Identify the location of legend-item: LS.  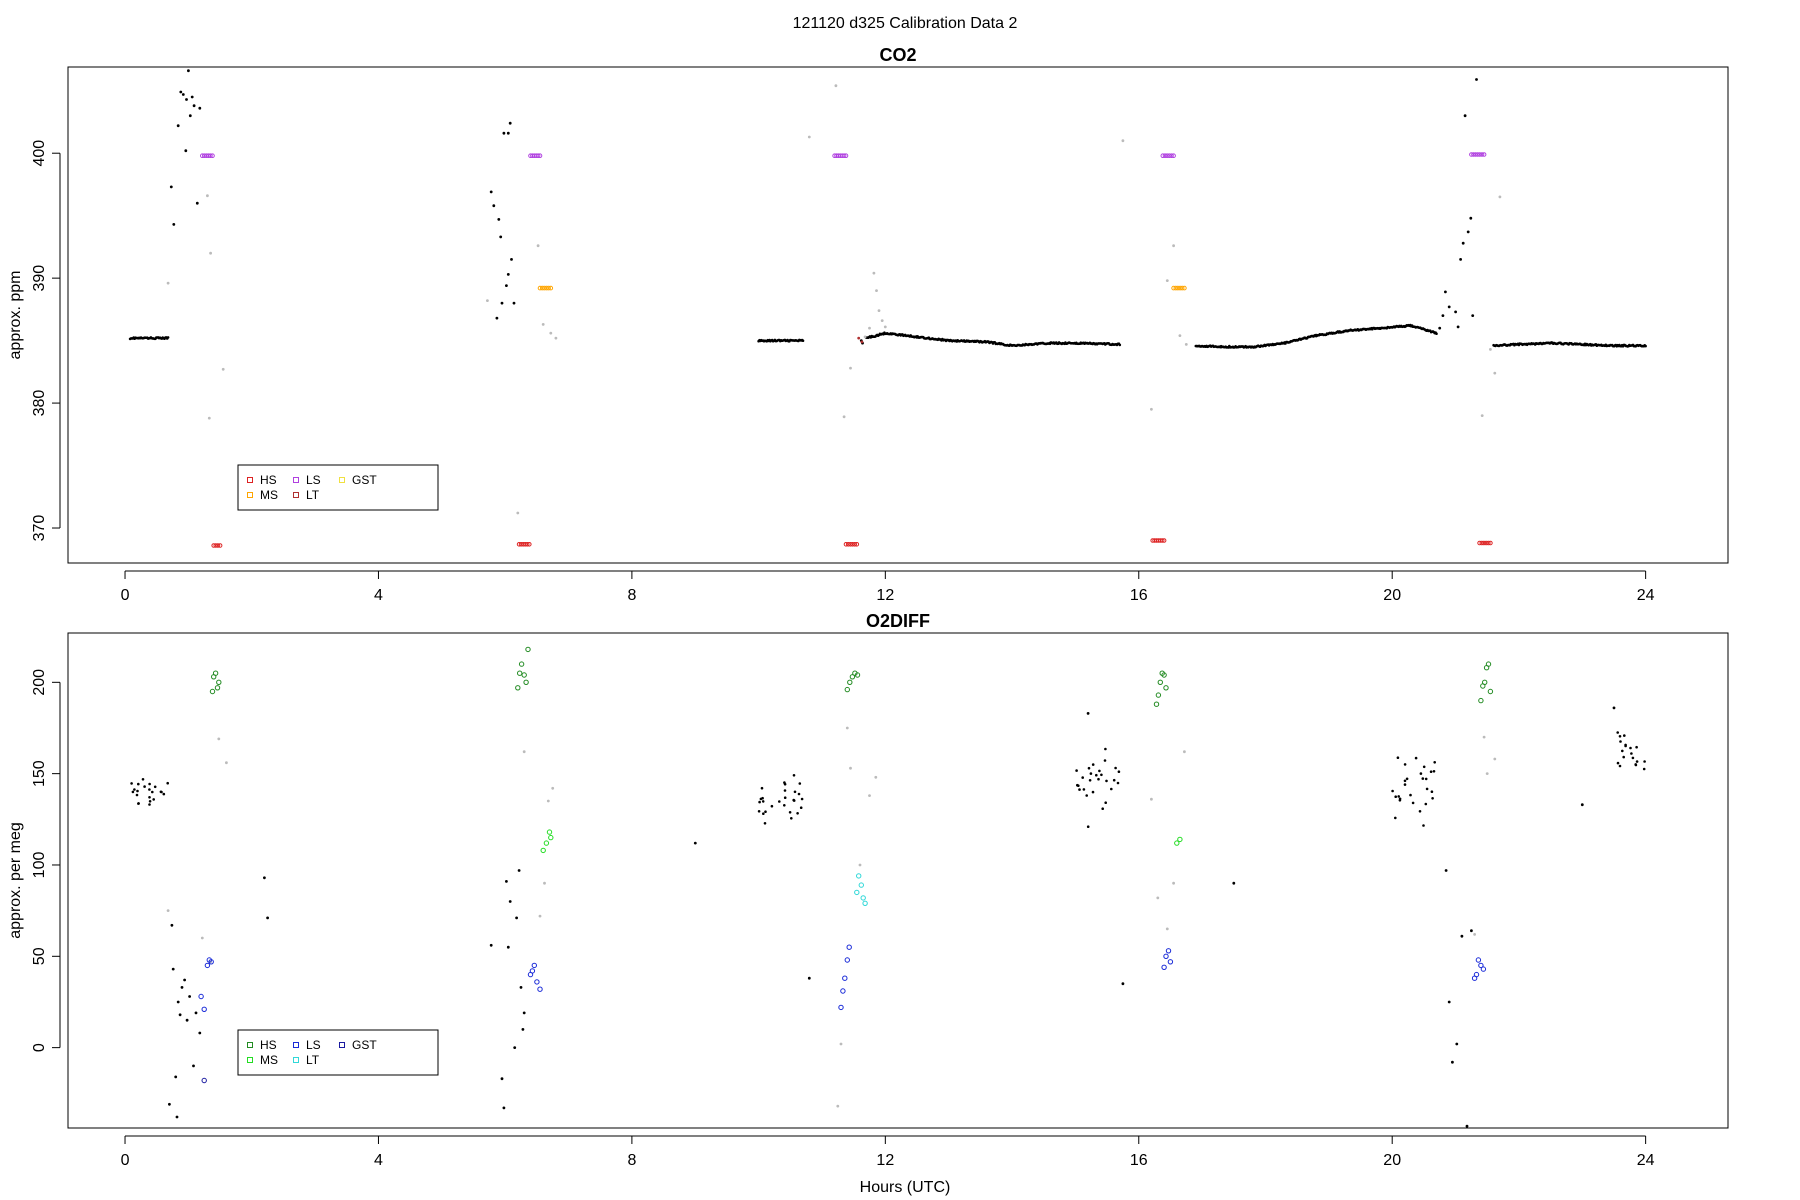
(307, 1045).